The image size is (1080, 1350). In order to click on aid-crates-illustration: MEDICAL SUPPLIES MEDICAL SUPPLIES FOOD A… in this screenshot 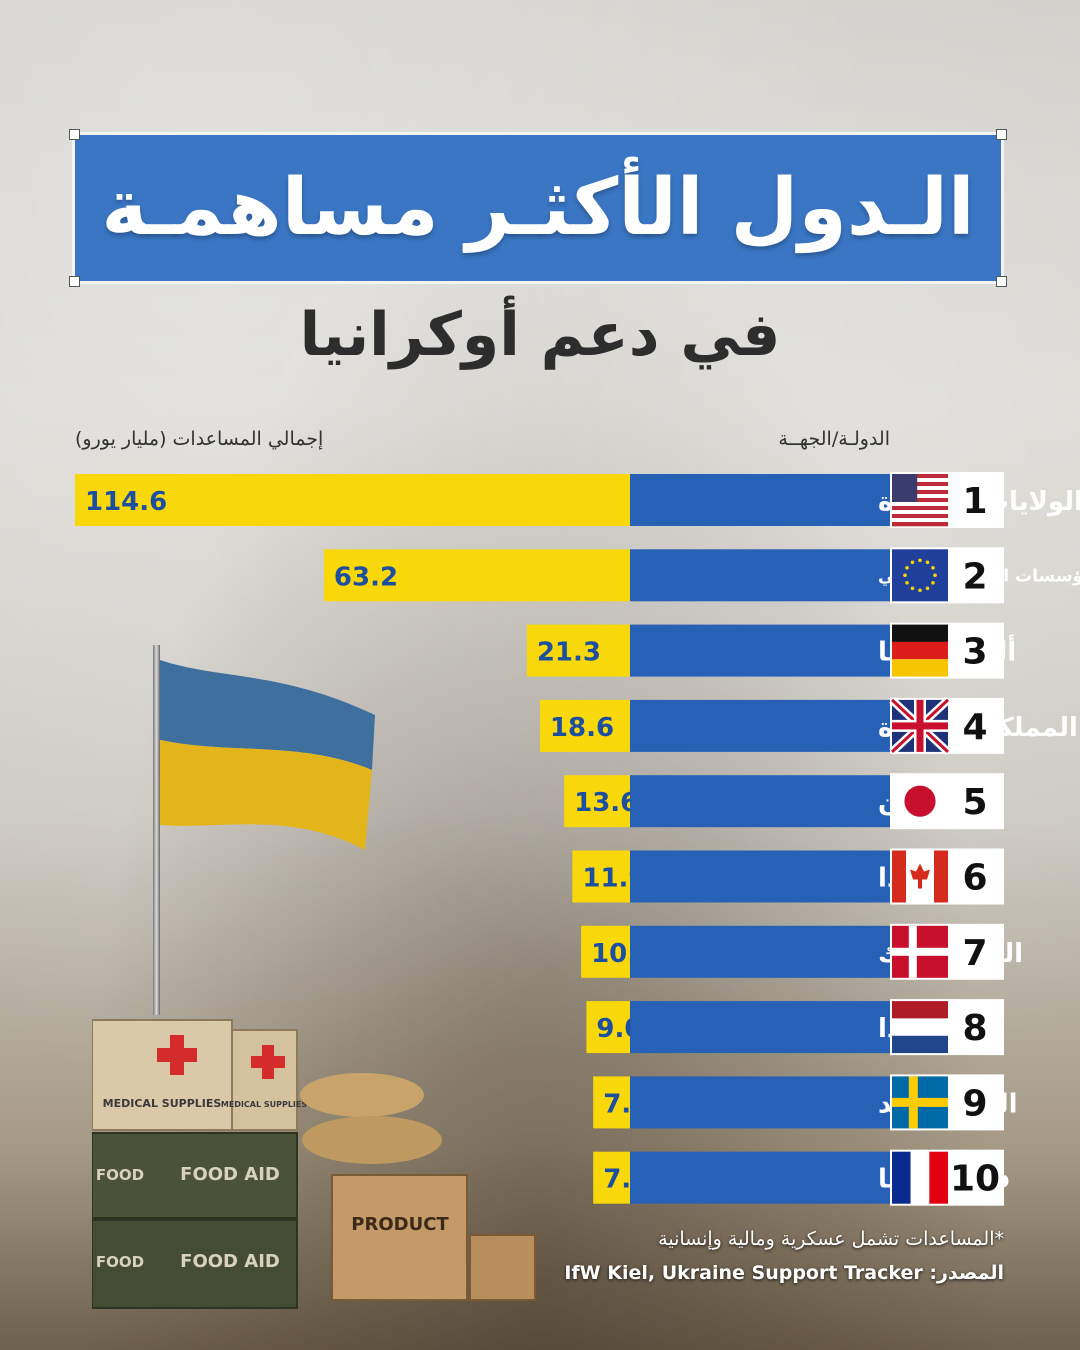, I will do `click(314, 1164)`.